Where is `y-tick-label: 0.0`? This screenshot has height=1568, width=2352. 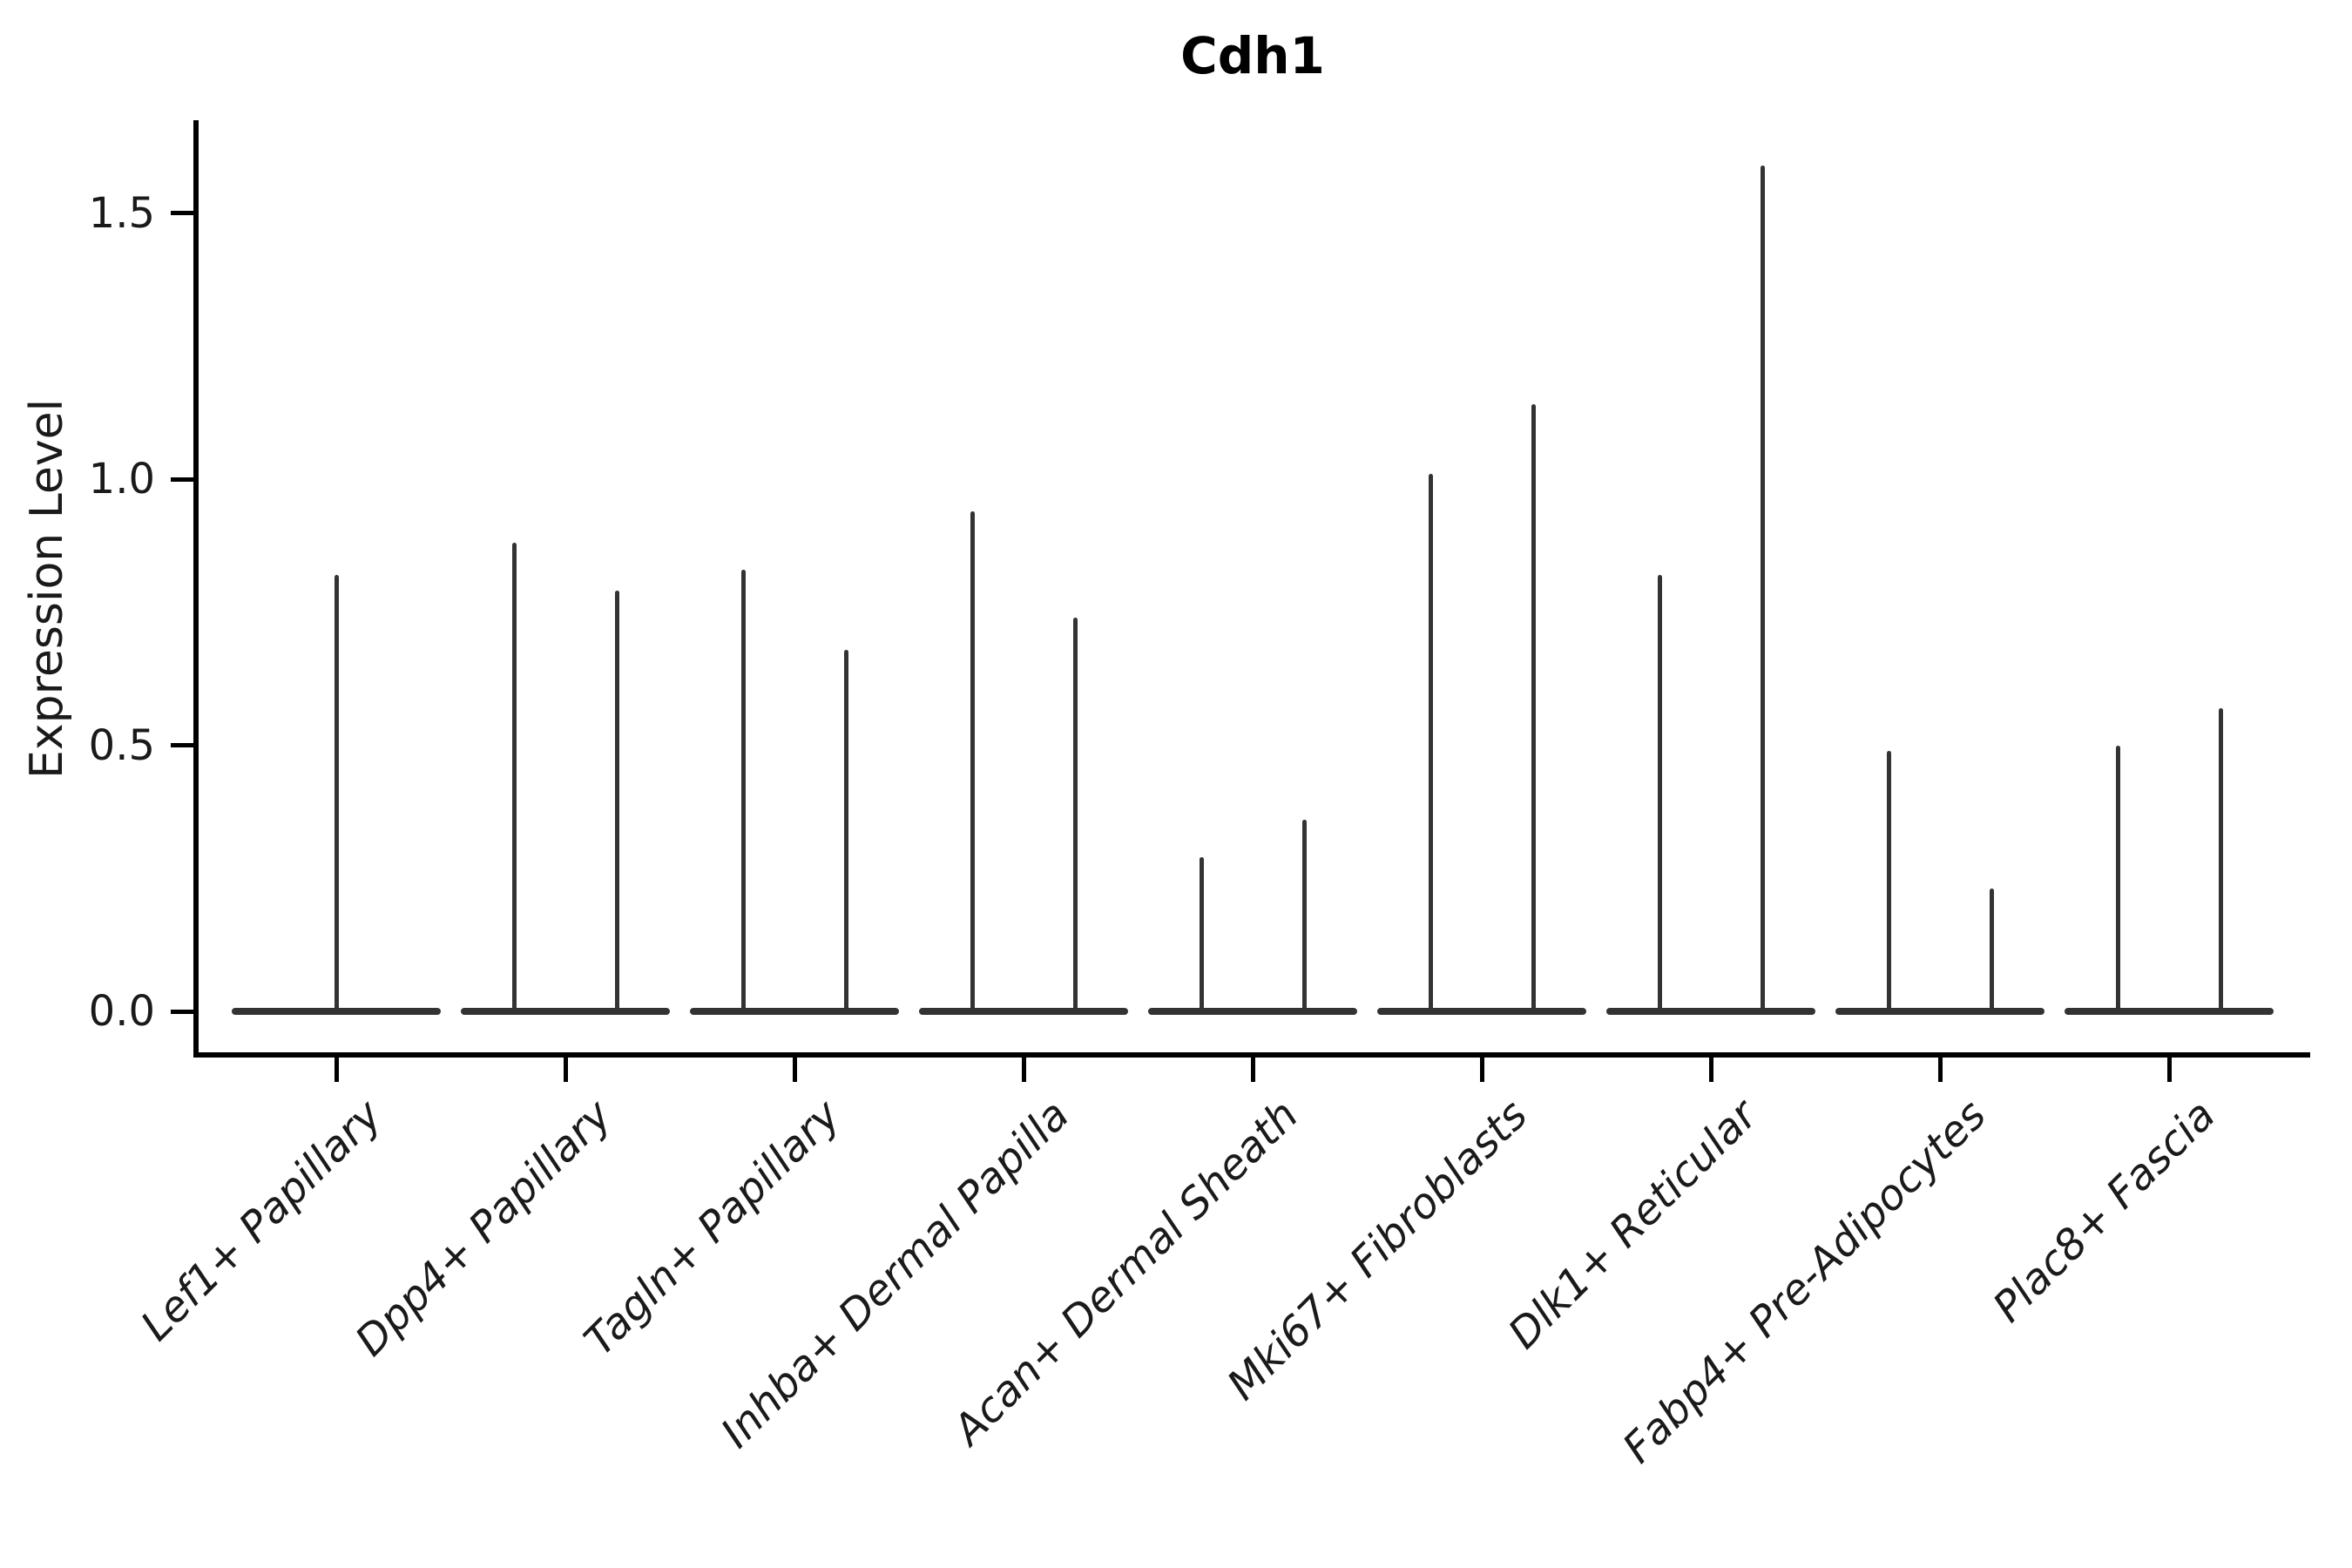
y-tick-label: 0.0 is located at coordinates (121, 1012).